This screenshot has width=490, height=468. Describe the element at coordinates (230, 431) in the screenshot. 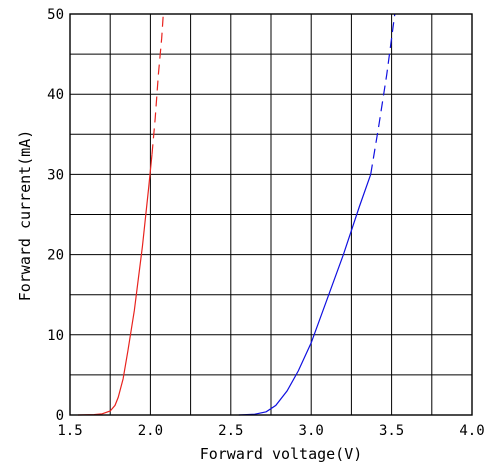

I see `x-tick-label: 2.5` at that location.